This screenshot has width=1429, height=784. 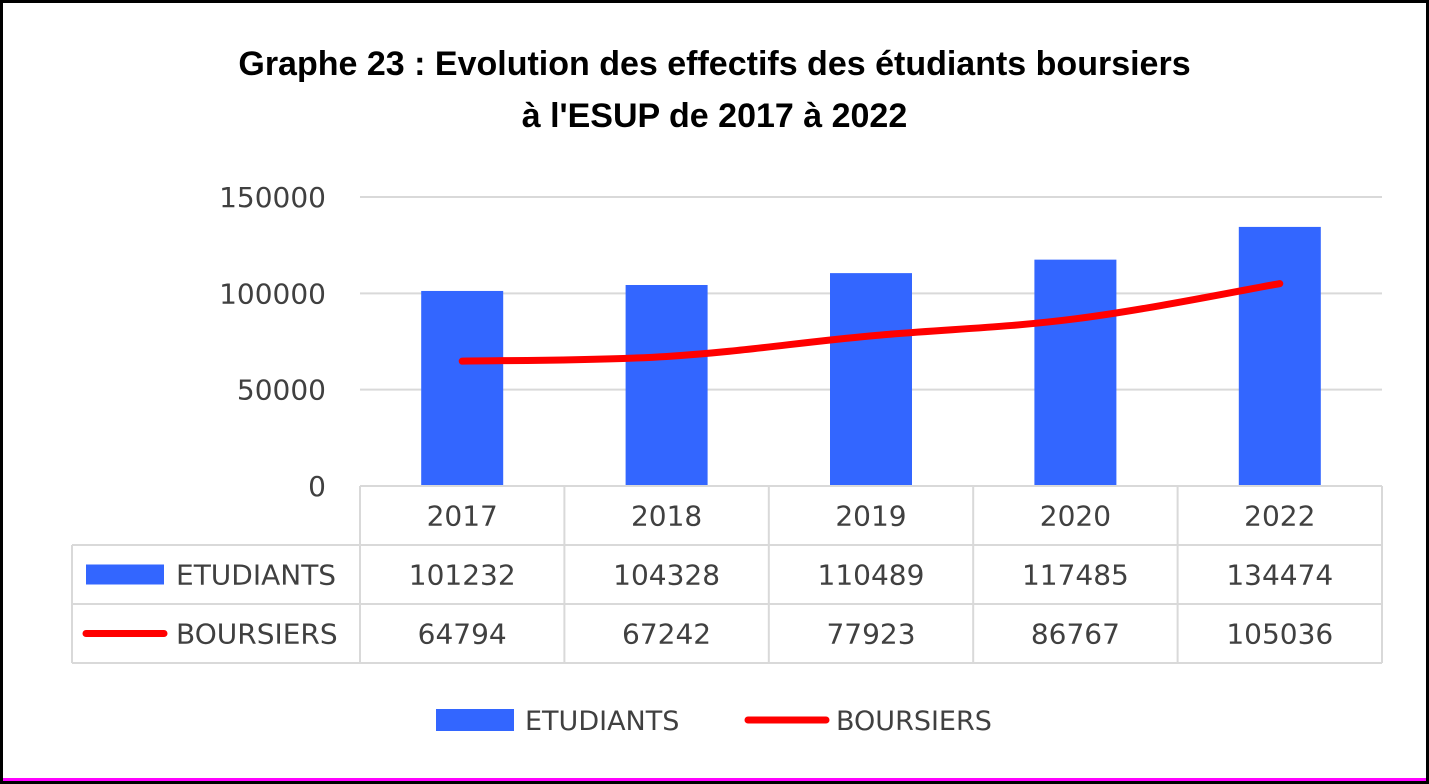 What do you see at coordinates (871, 575) in the screenshot?
I see `data-label: 110489` at bounding box center [871, 575].